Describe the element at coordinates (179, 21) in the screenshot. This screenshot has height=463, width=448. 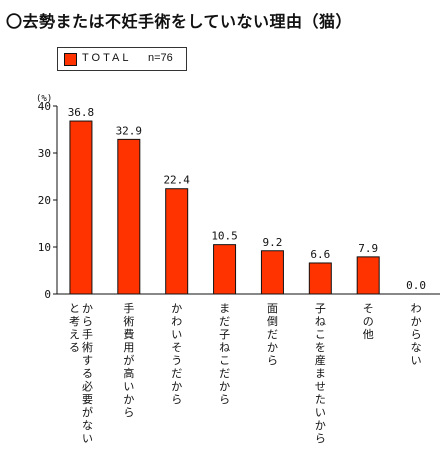
I see `chart-title: 〇去勢または不妊手術をしていない理由（猫）` at that location.